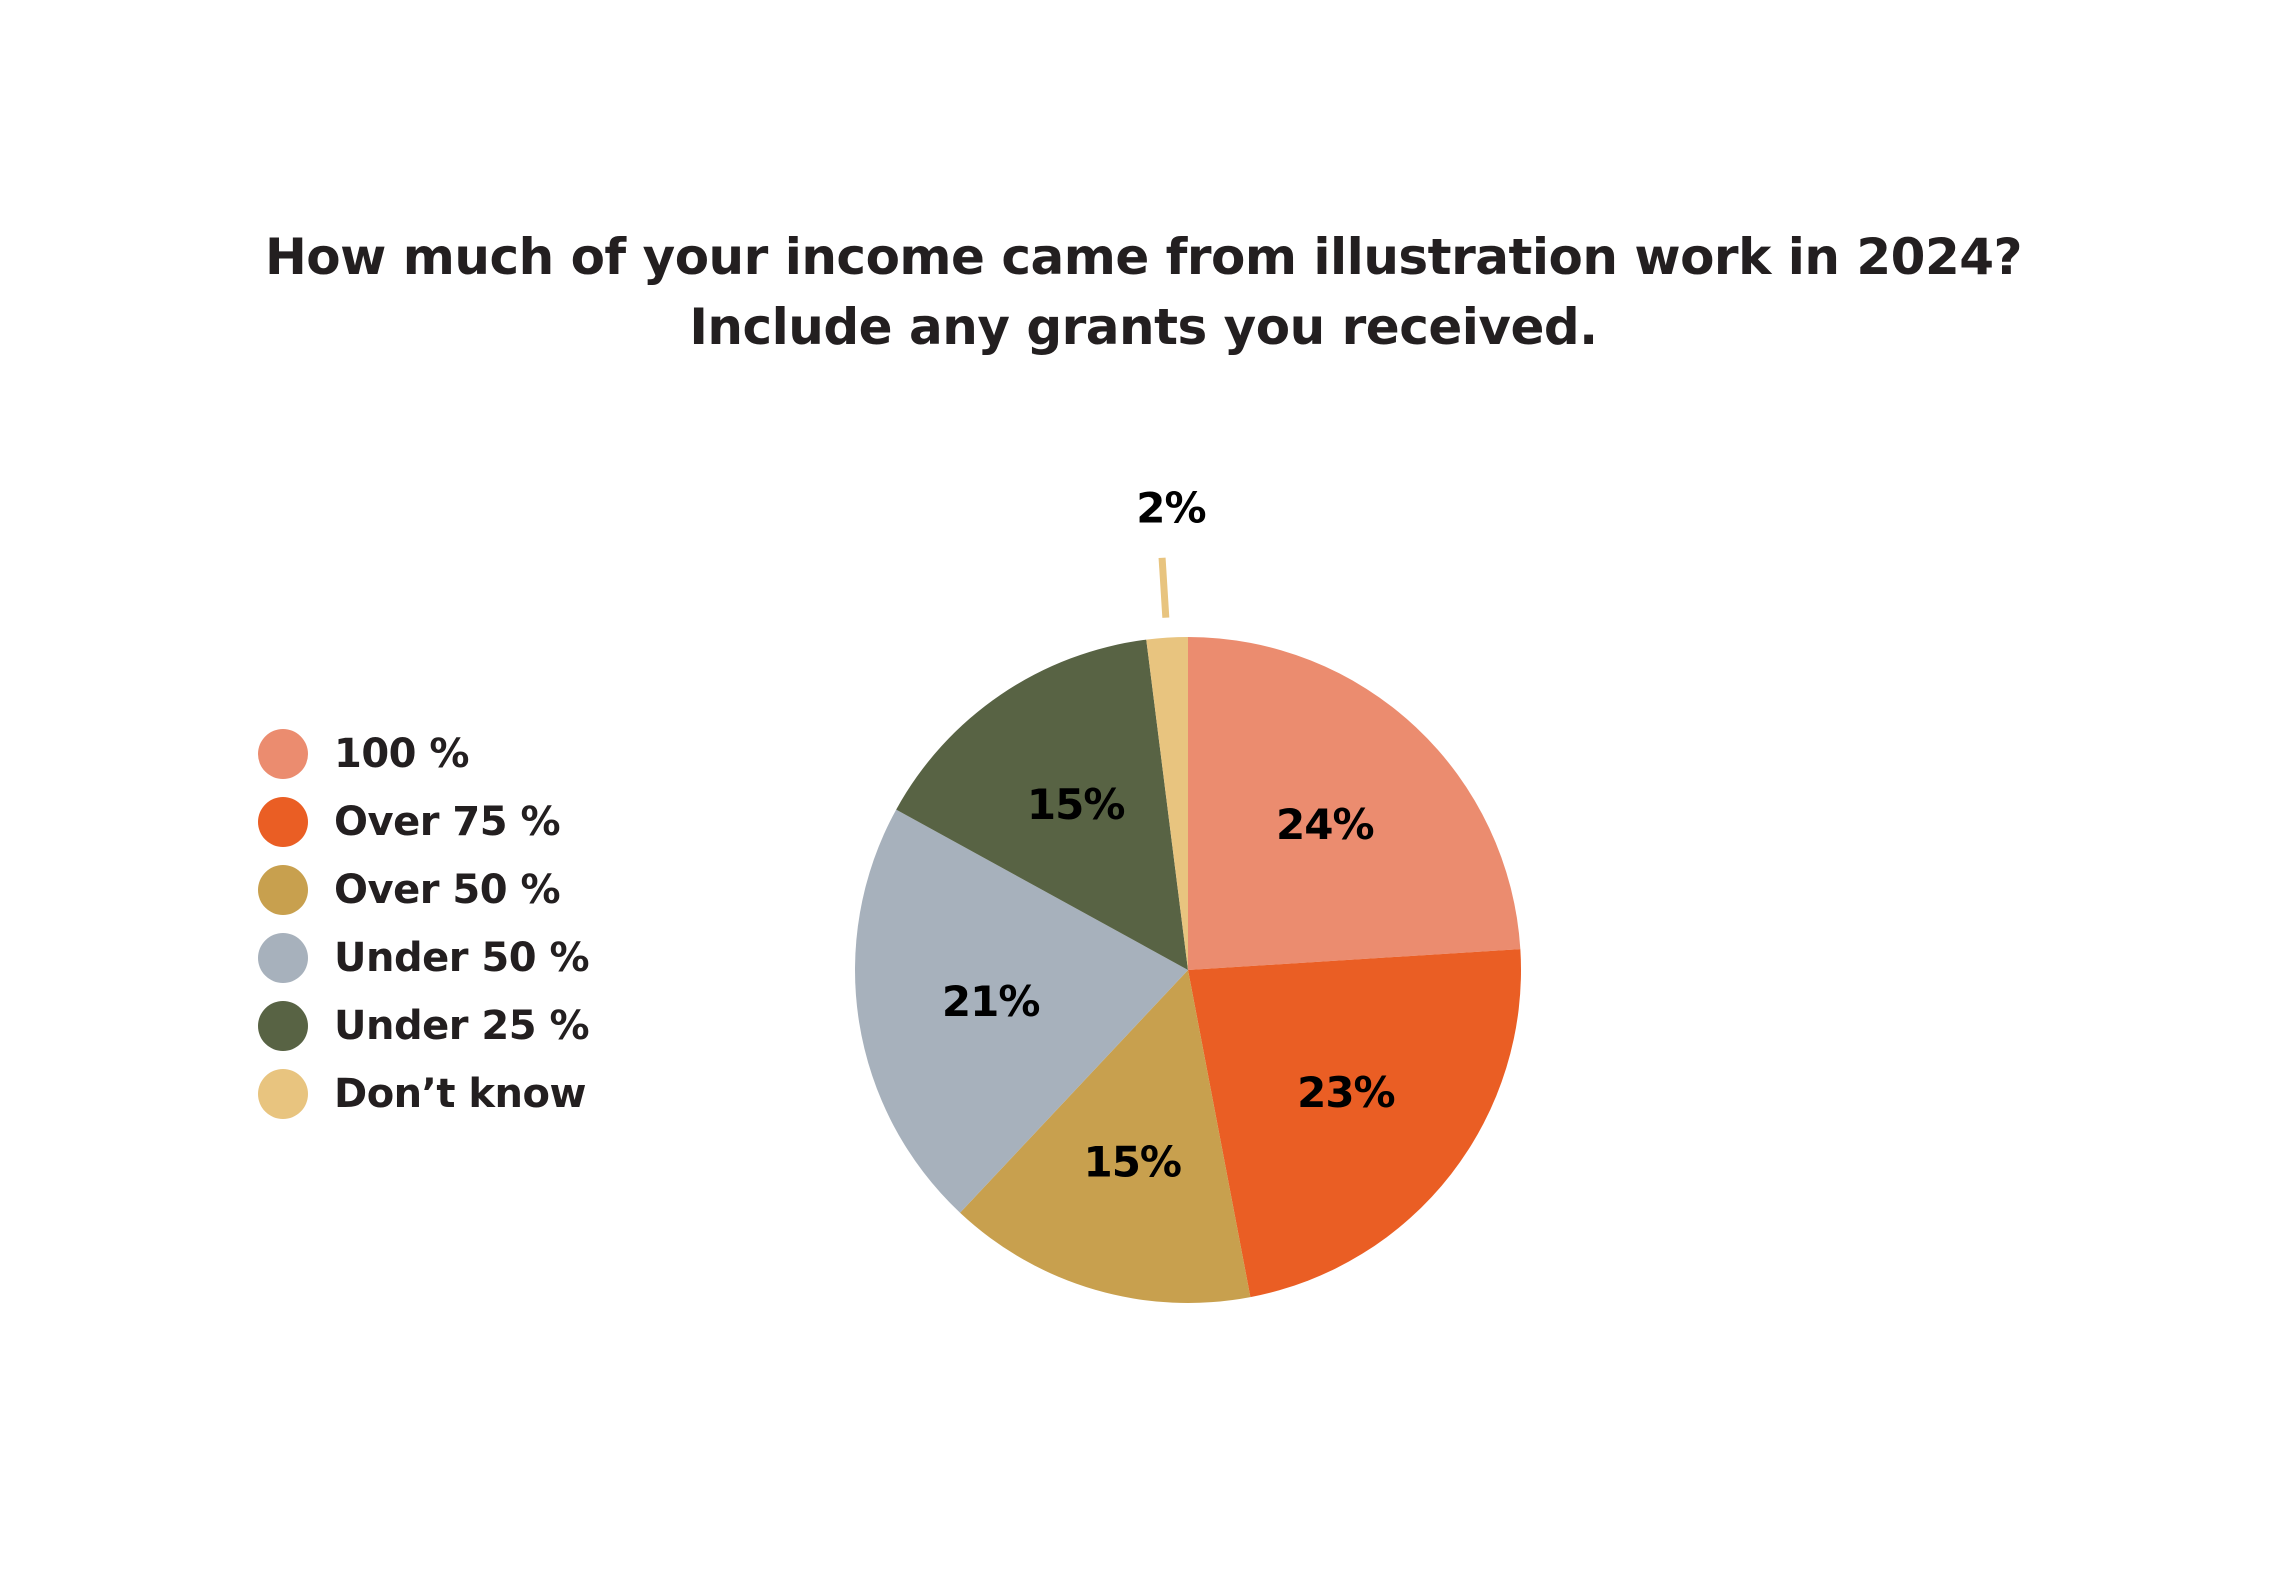  I want to click on legend-item-under-50: Under 50 %, so click(424, 958).